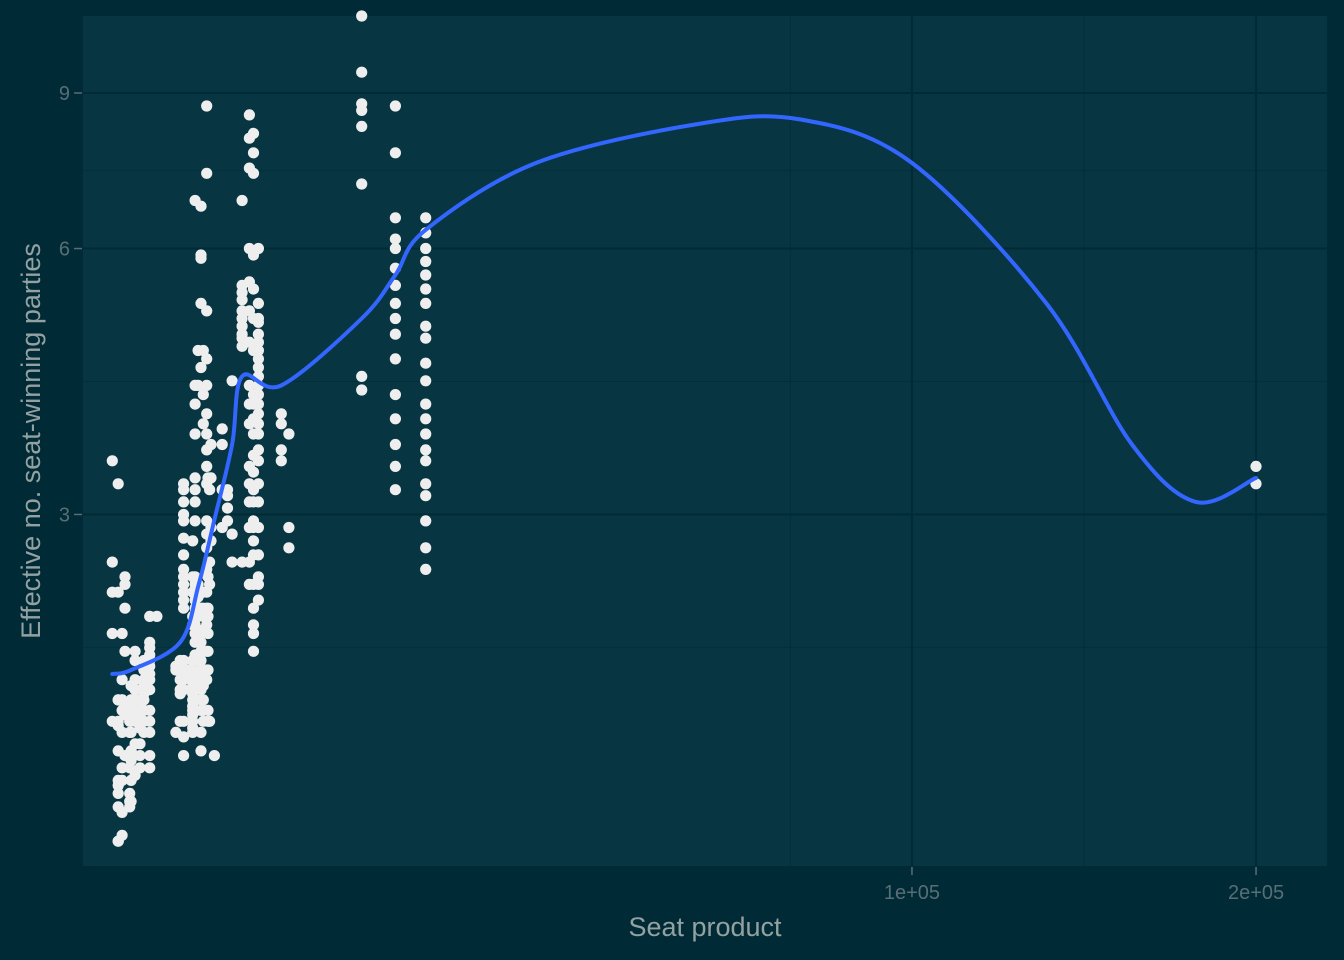  What do you see at coordinates (64, 94) in the screenshot?
I see `y-tick-label: 9` at bounding box center [64, 94].